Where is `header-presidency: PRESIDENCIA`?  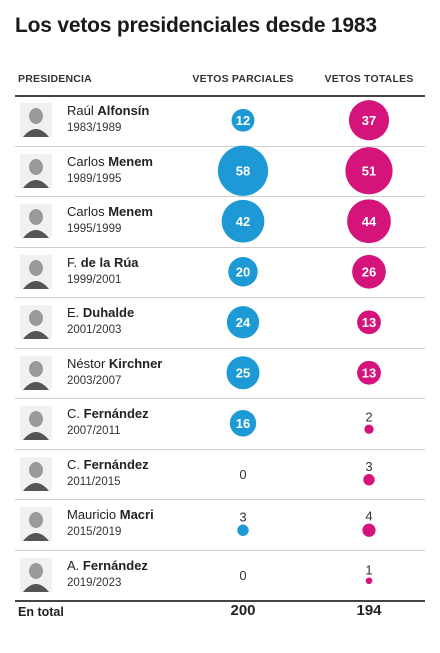 header-presidency: PRESIDENCIA is located at coordinates (55, 79).